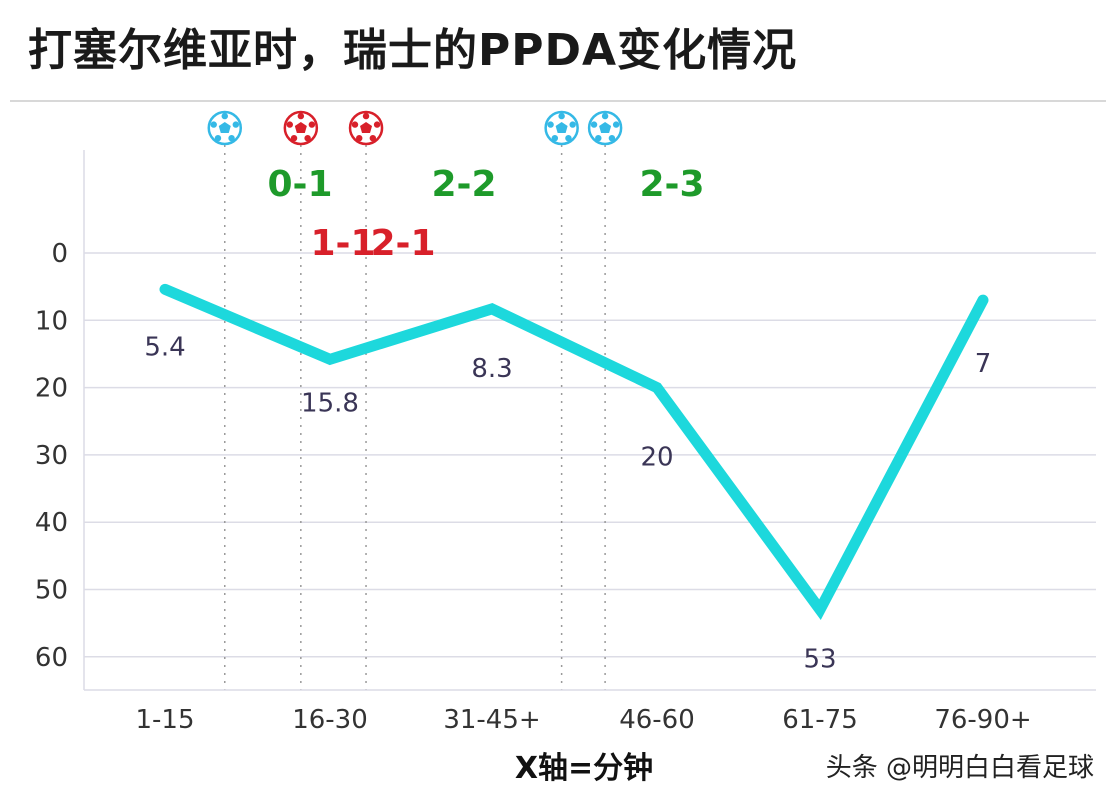 This screenshot has width=1116, height=798. I want to click on data-point-76-90+, so click(983, 300).